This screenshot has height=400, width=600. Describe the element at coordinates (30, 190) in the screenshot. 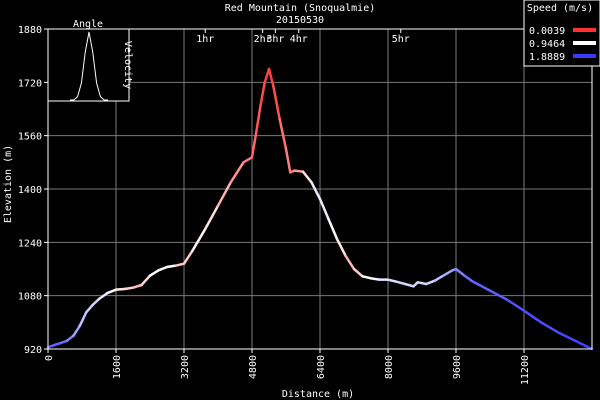

I see `y-tick-label: 1400` at that location.